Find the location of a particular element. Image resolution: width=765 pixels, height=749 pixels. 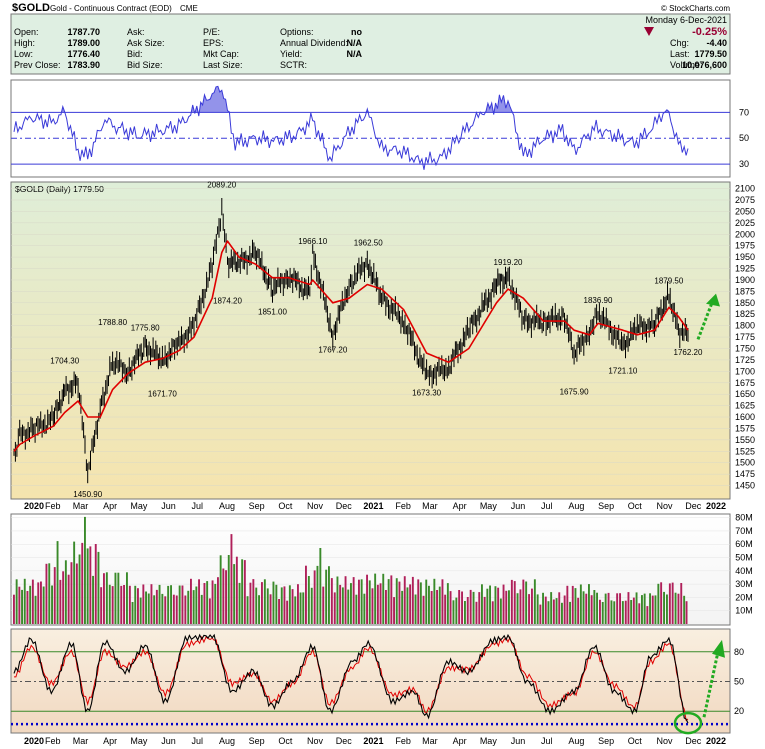

price-tick-label: 1825 is located at coordinates (745, 314).